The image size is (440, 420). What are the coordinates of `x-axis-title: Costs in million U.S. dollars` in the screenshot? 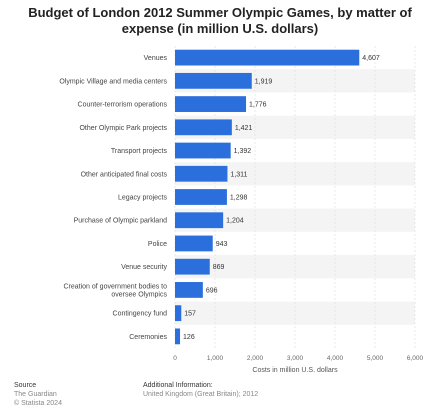 It's located at (295, 370).